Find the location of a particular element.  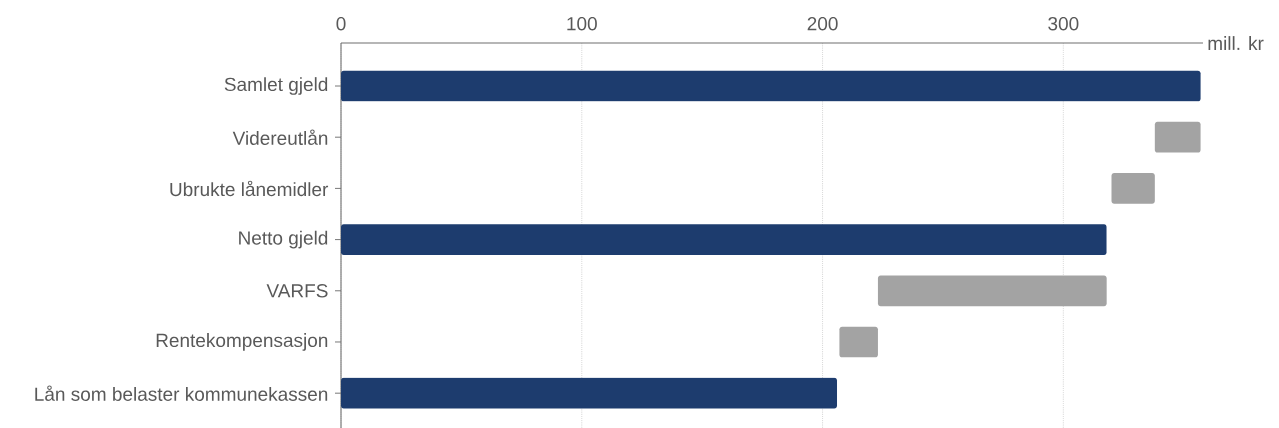

x-tick-label: 0 is located at coordinates (341, 23).